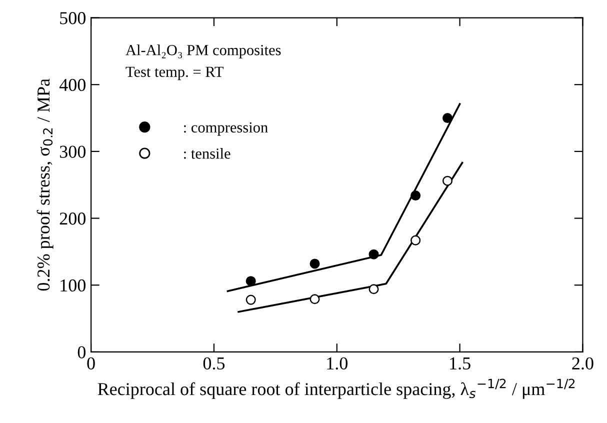 The height and width of the screenshot is (423, 607). Describe the element at coordinates (203, 51) in the screenshot. I see `annotation: Al-Al₂O₃ PM composites` at that location.